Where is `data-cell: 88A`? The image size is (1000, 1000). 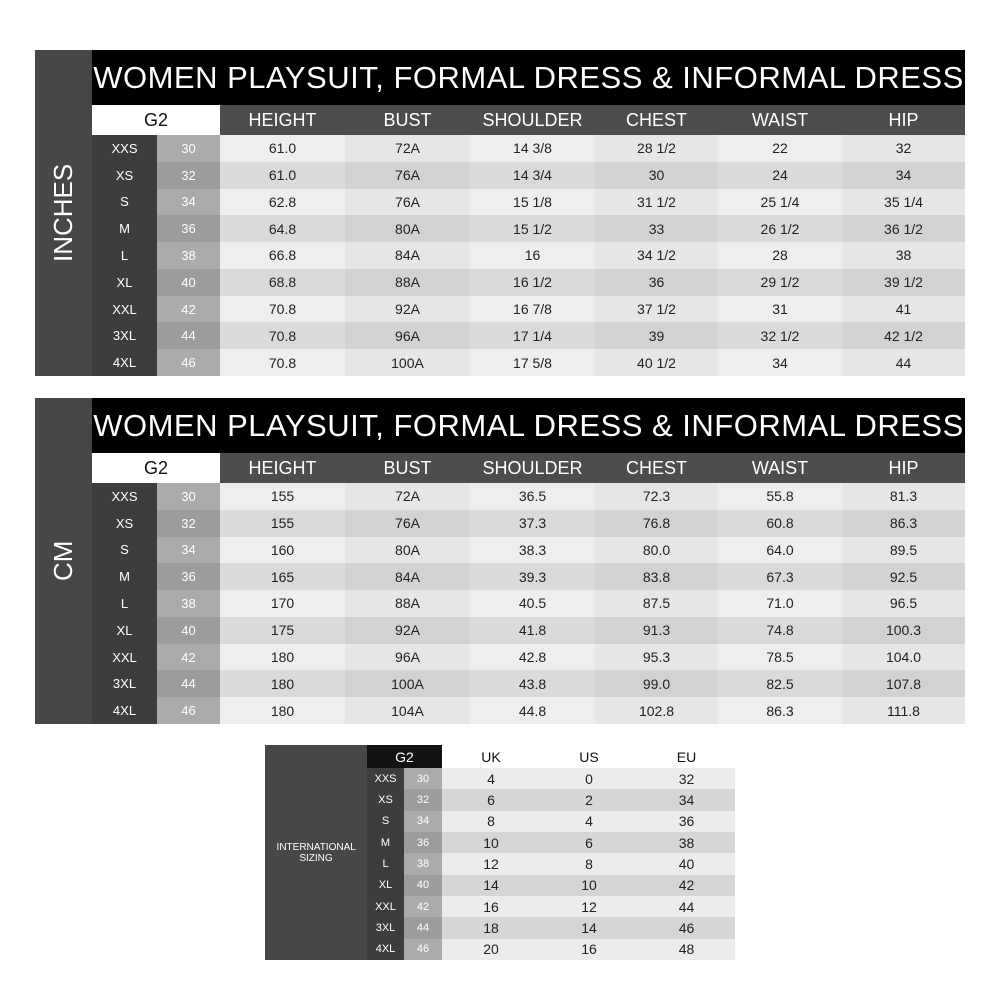 data-cell: 88A is located at coordinates (407, 603).